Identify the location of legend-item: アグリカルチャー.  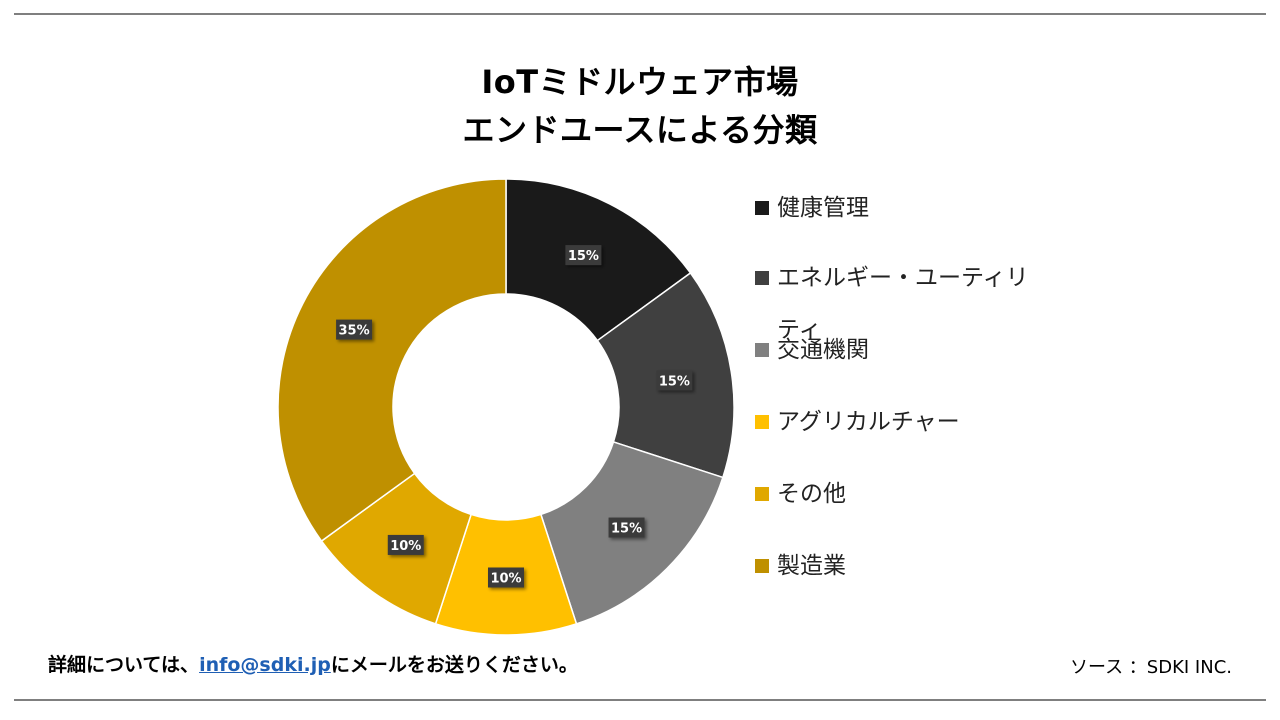
(911, 425).